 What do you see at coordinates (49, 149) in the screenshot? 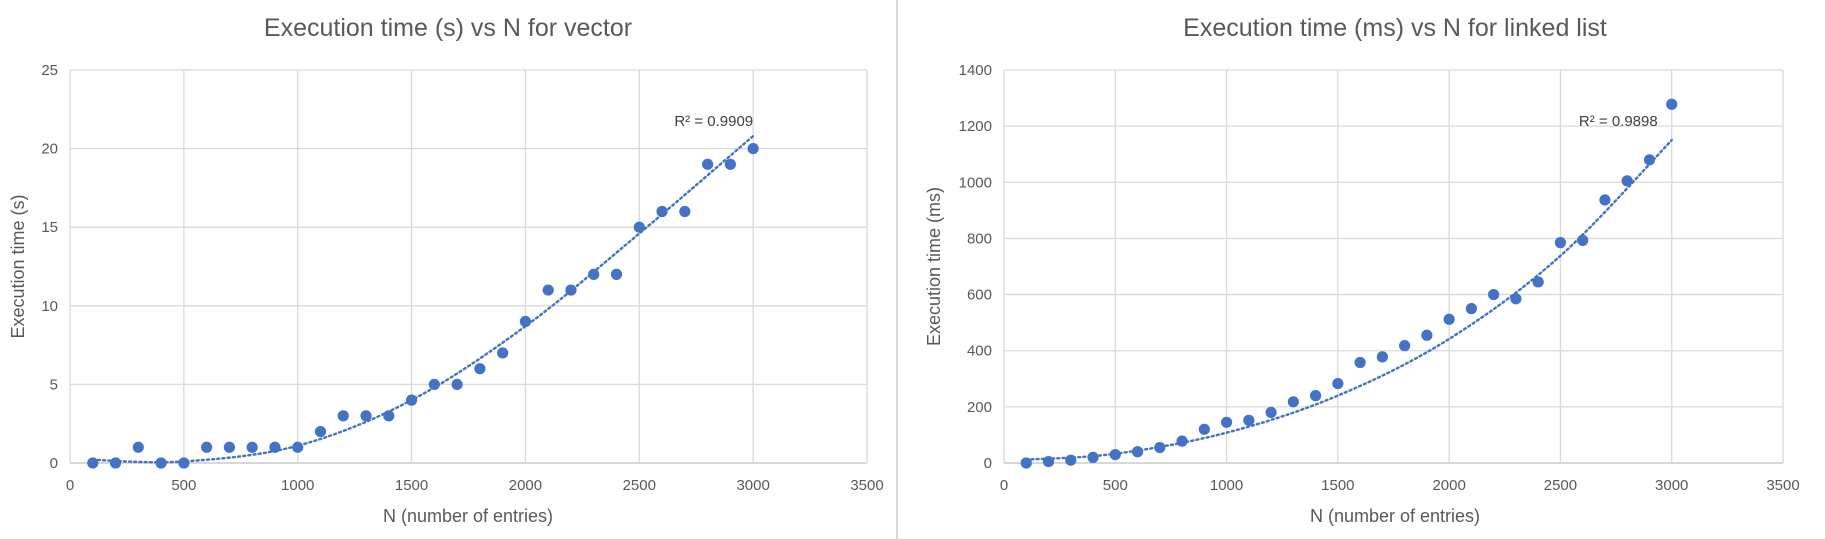
I see `y-tick-label: 20` at bounding box center [49, 149].